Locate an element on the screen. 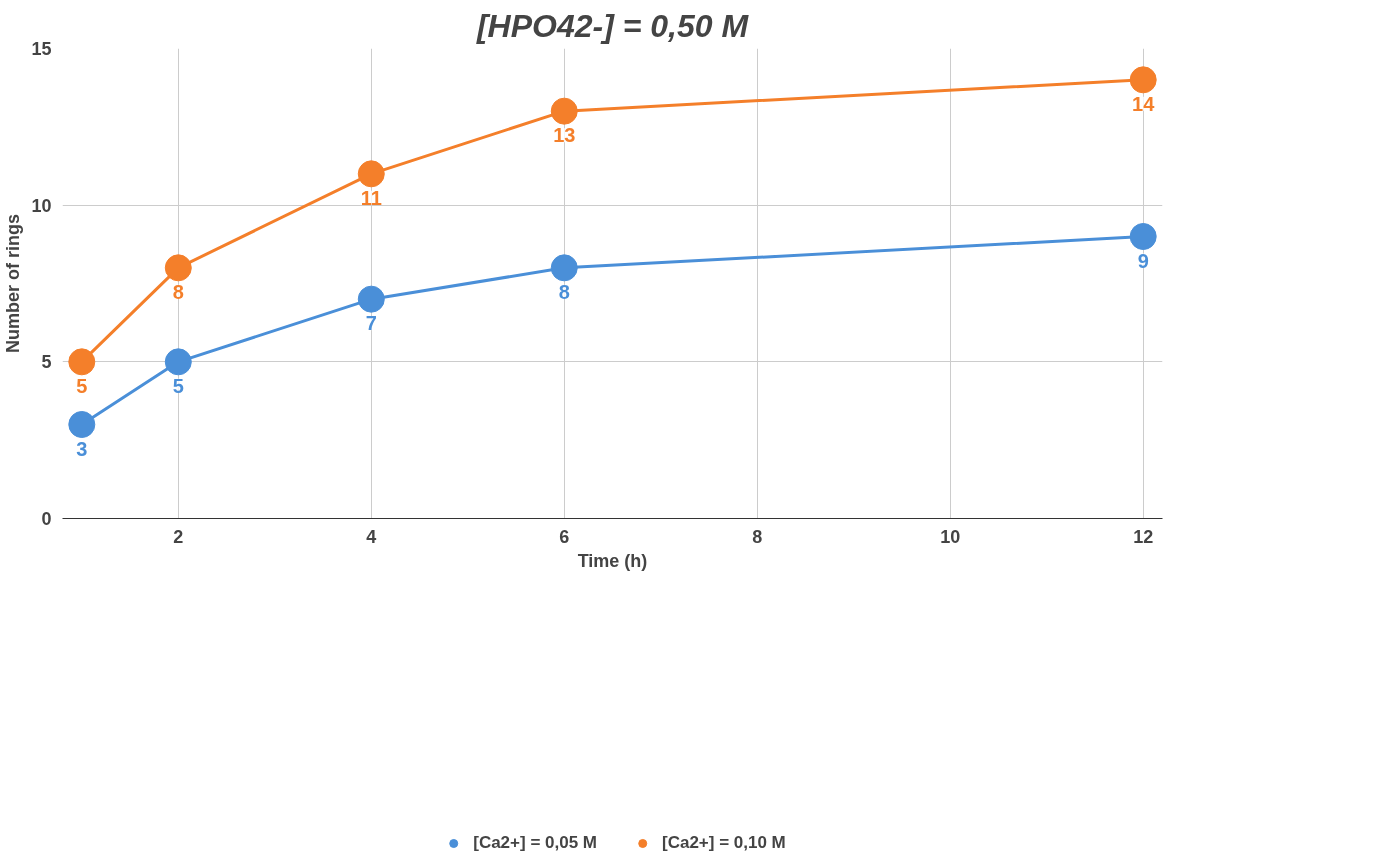 The image size is (1377, 863). chart-title: [HPO42-] = 0,50 M is located at coordinates (612, 25).